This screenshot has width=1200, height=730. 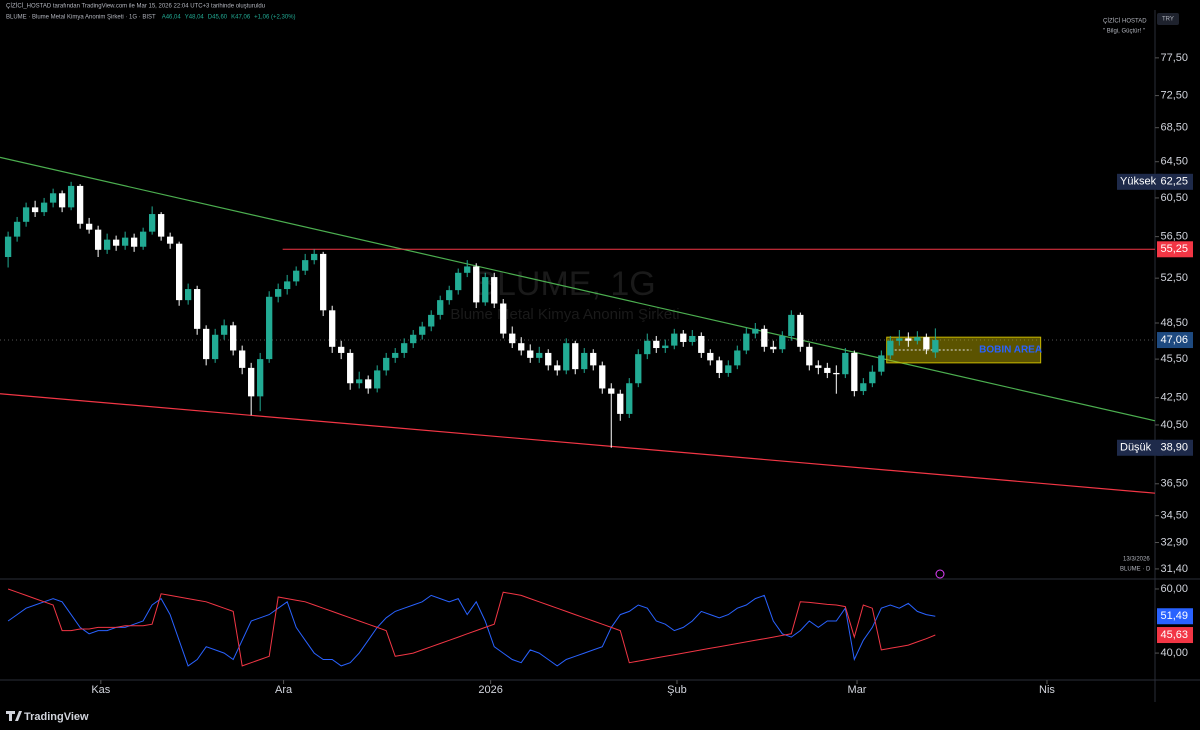 What do you see at coordinates (1174, 58) in the screenshot?
I see `y-tick-label: 77,50` at bounding box center [1174, 58].